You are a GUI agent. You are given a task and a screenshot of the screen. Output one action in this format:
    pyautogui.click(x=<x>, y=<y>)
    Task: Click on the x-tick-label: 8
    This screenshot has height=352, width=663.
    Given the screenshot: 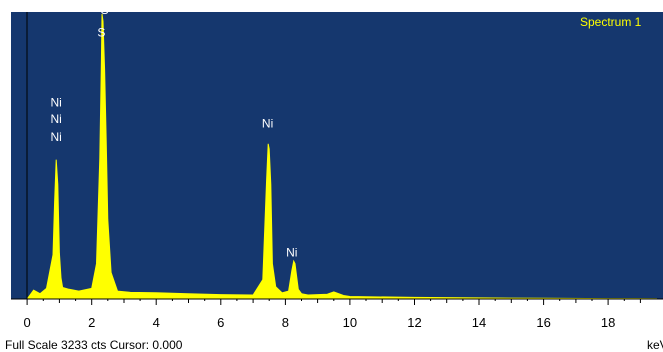 What is the action you would take?
    pyautogui.click(x=285, y=322)
    